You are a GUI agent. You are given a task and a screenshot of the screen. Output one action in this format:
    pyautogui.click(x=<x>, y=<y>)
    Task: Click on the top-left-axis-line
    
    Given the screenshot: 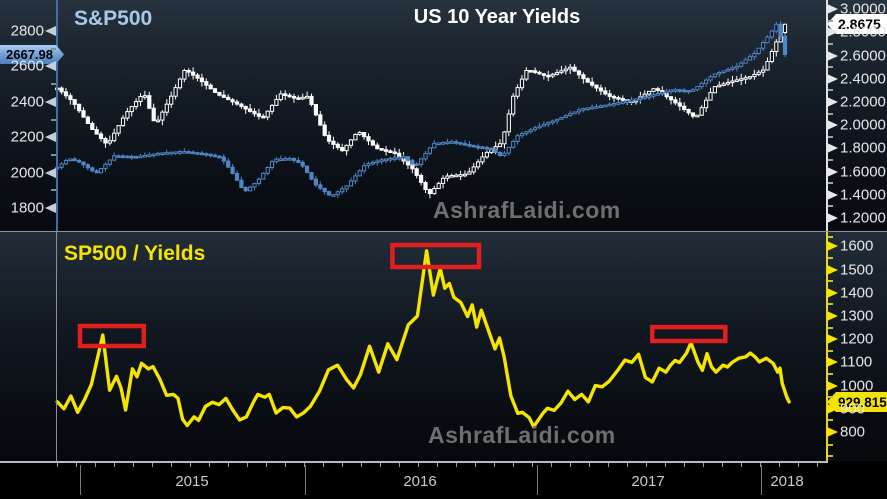 What is the action you would take?
    pyautogui.click(x=57, y=115)
    